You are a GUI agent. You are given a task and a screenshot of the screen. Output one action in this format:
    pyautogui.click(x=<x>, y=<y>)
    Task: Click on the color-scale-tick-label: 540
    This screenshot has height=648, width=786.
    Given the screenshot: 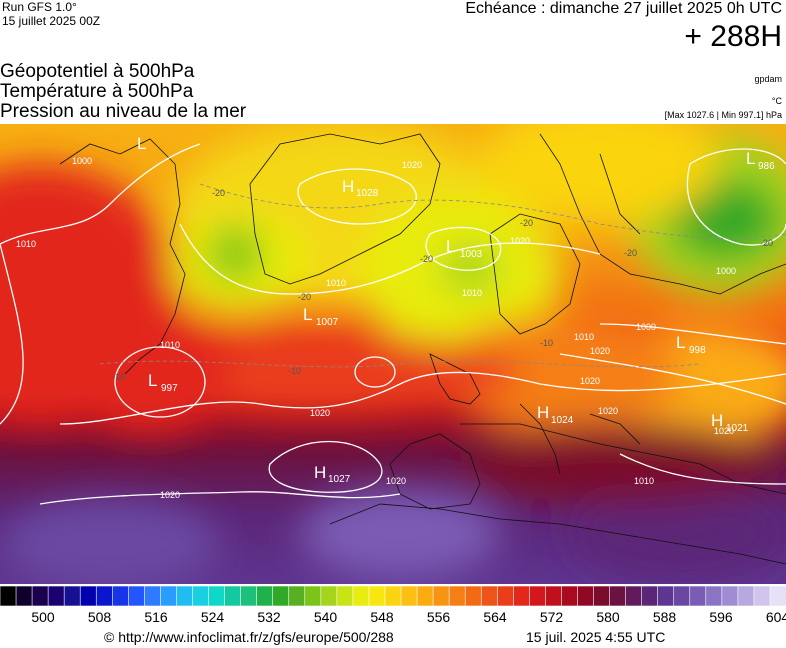 What is the action you would take?
    pyautogui.click(x=325, y=617)
    